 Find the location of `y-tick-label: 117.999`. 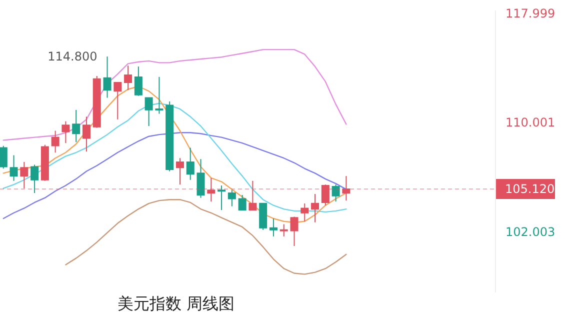

y-tick-label: 117.999 is located at coordinates (531, 13).